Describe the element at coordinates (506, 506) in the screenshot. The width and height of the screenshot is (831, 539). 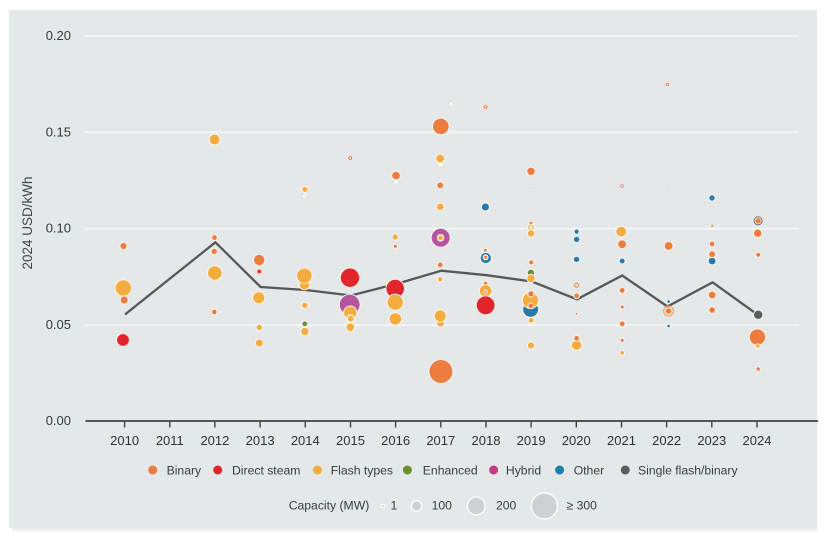
I see `svg-text: 200` at that location.